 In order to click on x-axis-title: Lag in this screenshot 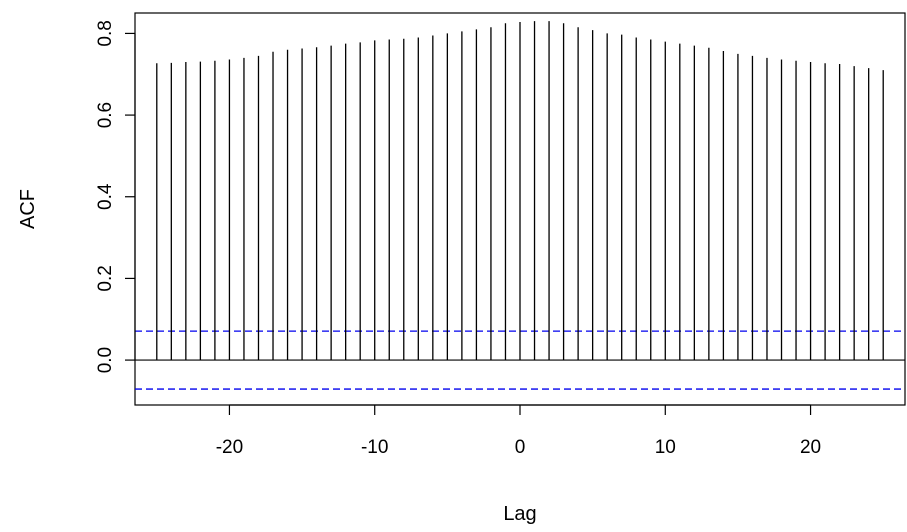, I will do `click(519, 514)`.